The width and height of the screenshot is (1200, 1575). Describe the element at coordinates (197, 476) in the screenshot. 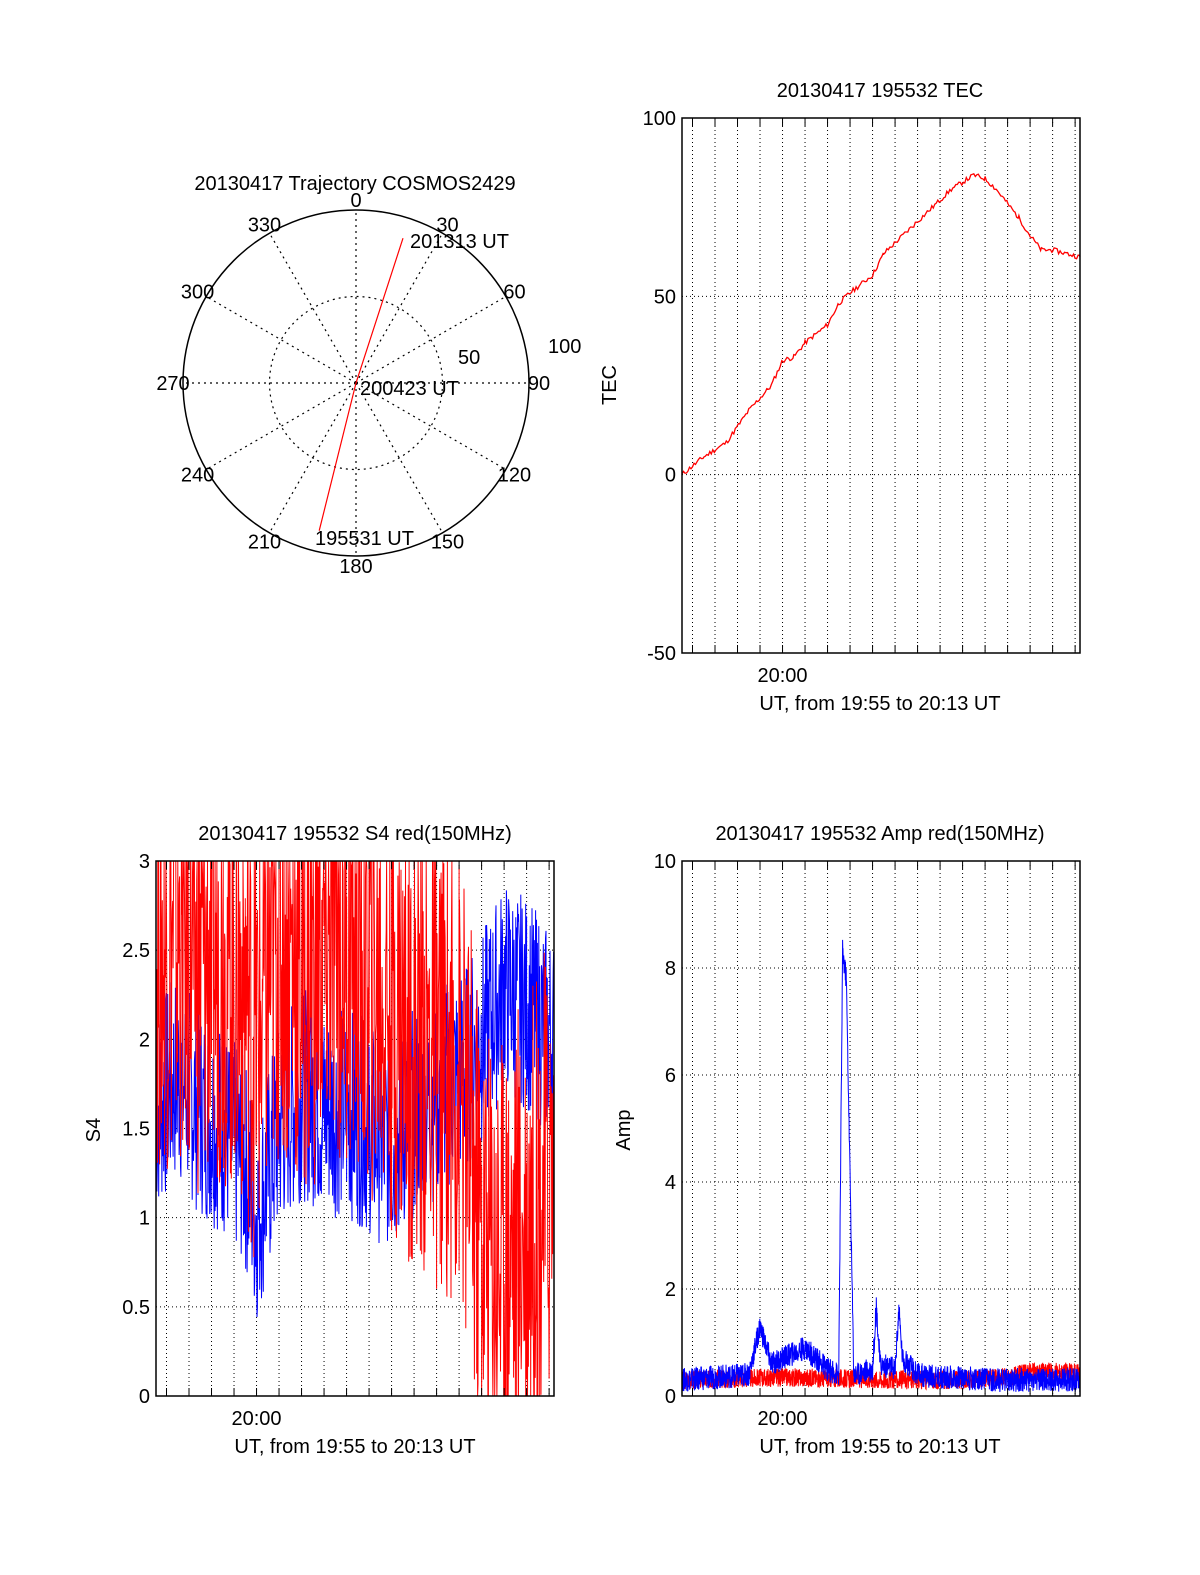

I see `polar-angle-label: 240` at that location.